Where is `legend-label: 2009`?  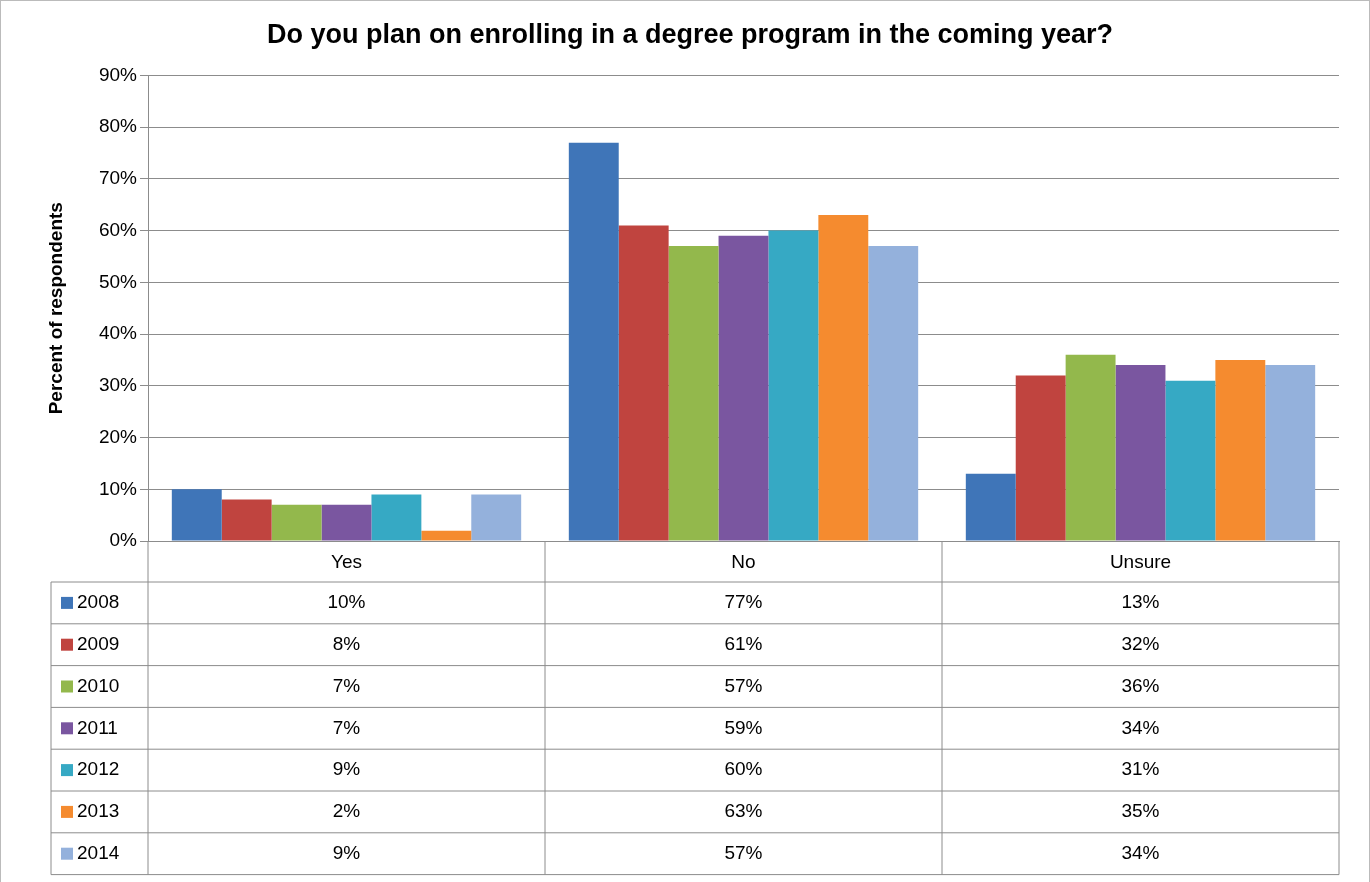 legend-label: 2009 is located at coordinates (98, 643).